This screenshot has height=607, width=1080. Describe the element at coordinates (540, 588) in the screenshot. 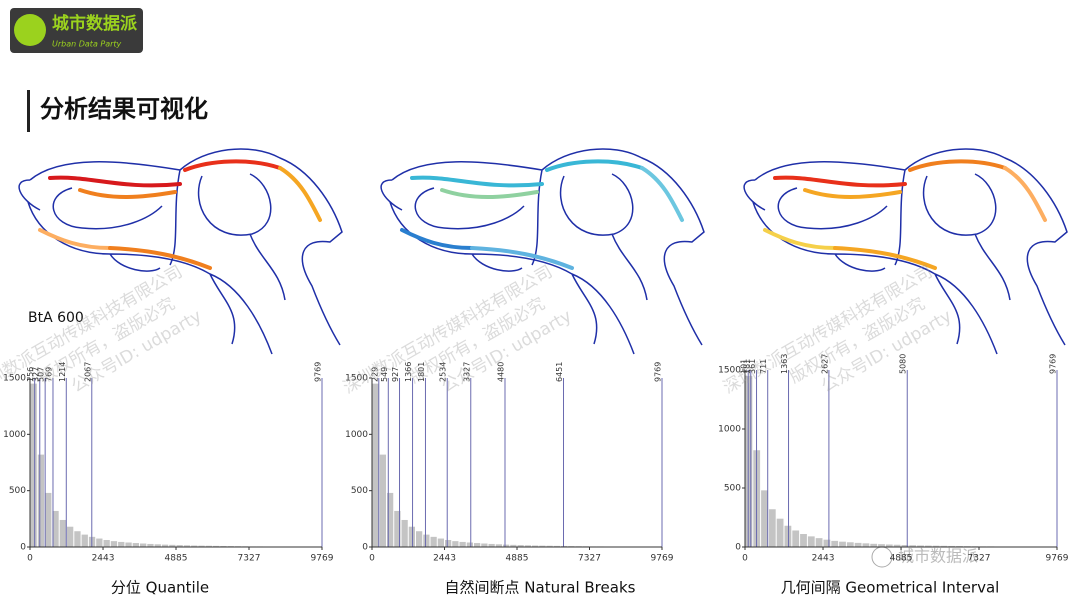

I see `panel-caption: 自然间断点 Natural Breaks` at that location.